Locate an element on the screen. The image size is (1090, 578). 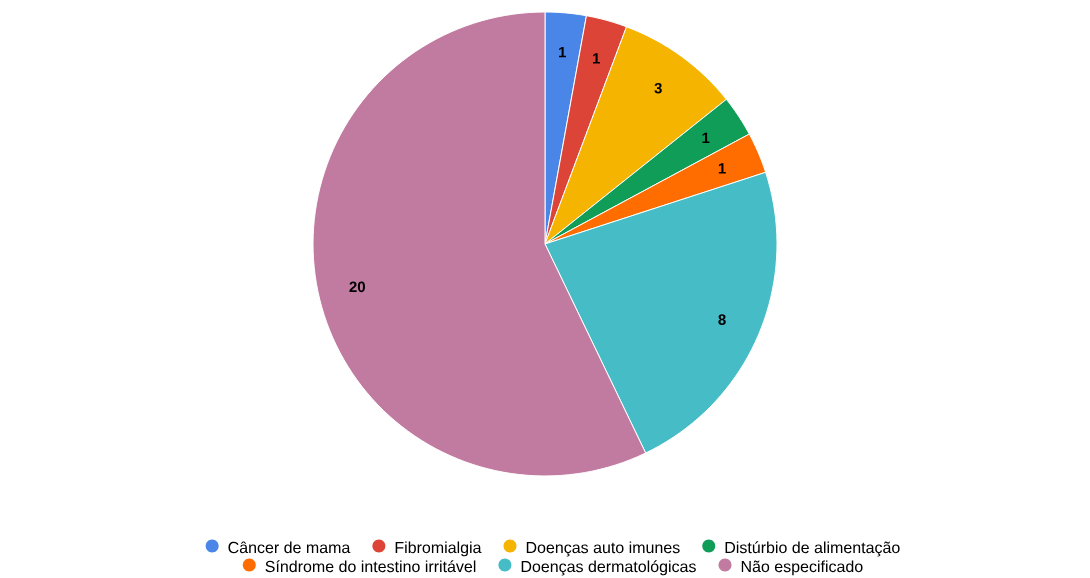
legend-label: Distúrbio de alimentação is located at coordinates (812, 549).